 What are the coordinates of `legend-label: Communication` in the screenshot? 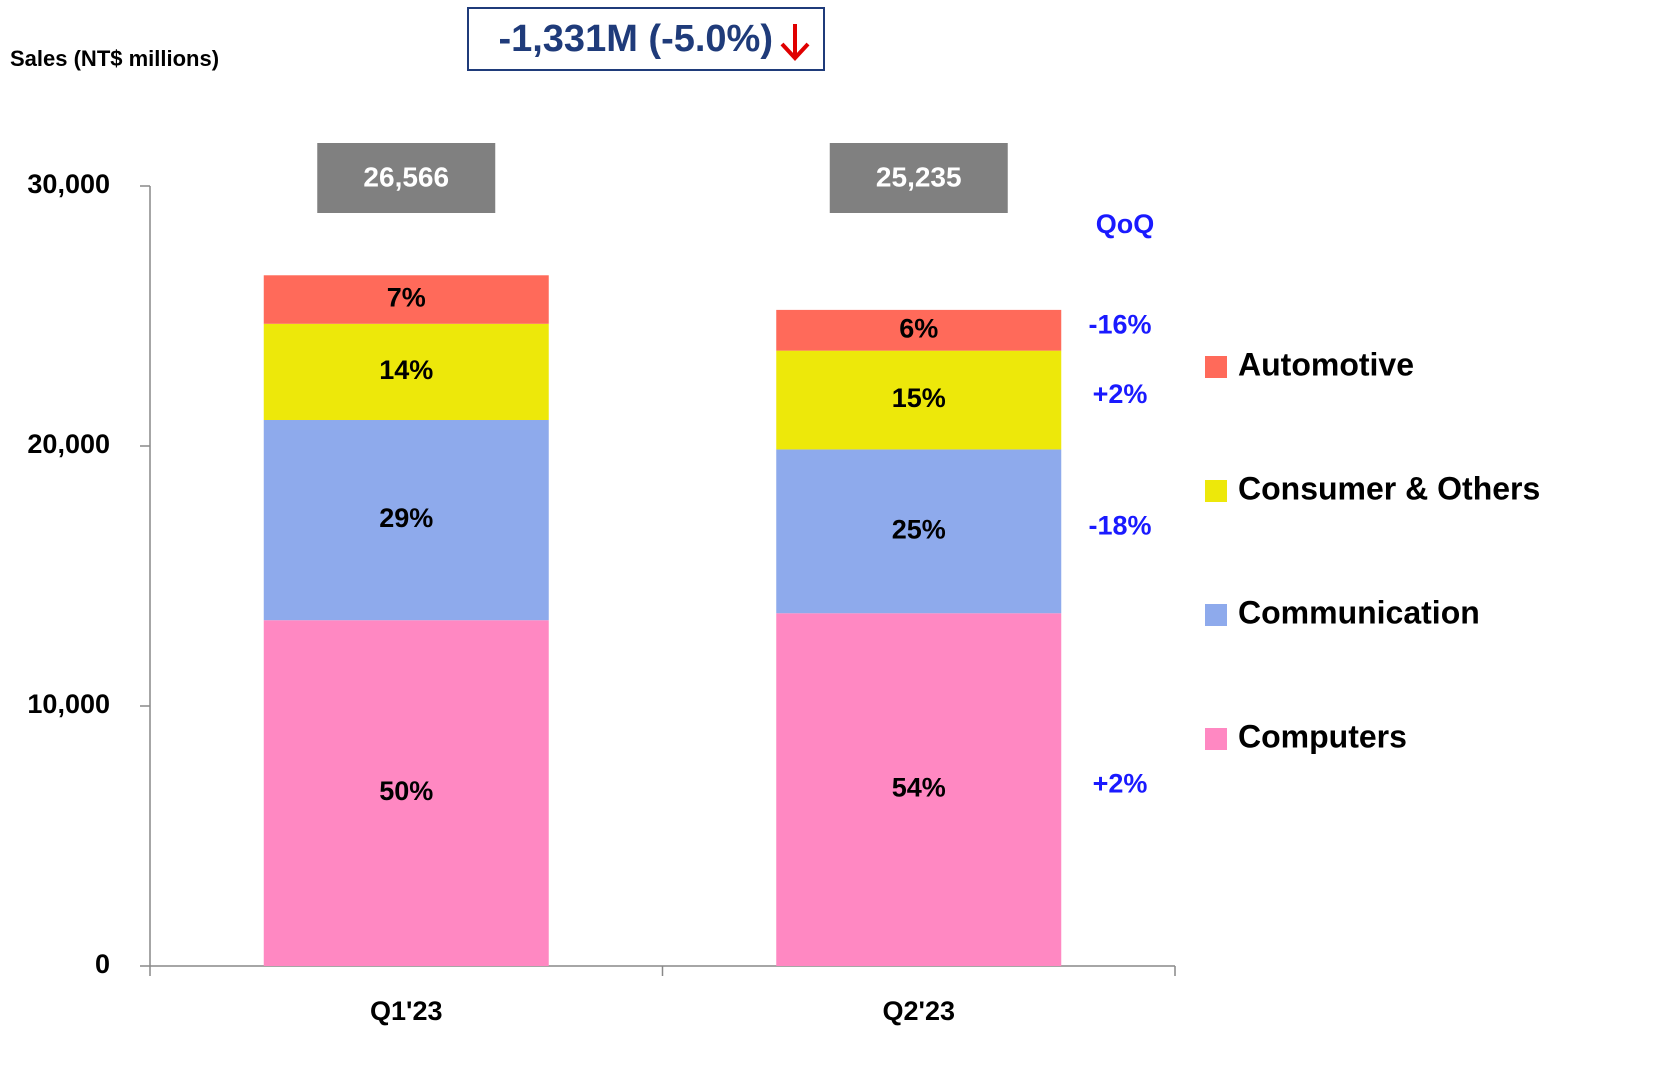 It's located at (1359, 612).